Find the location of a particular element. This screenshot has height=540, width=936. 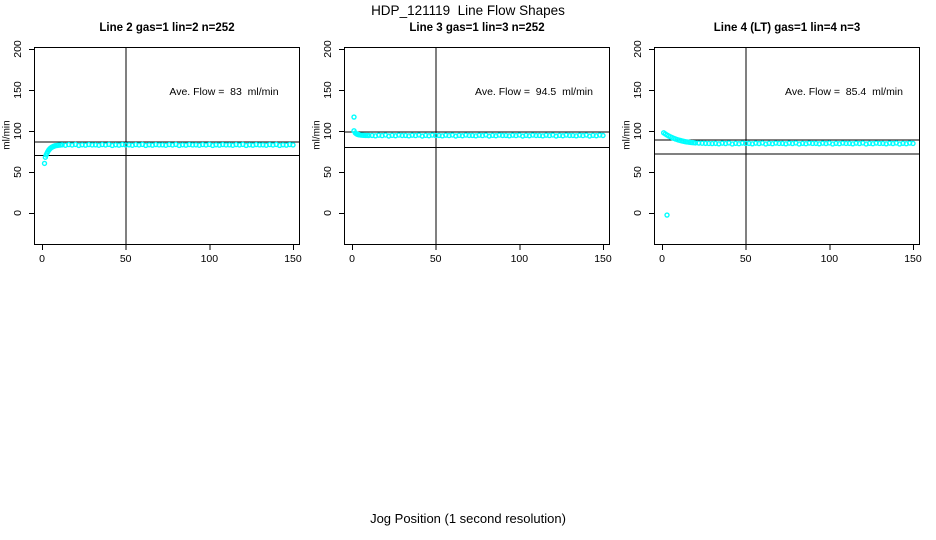

figure-title: HDP_121119 Line Flow Shapes is located at coordinates (468, 10).